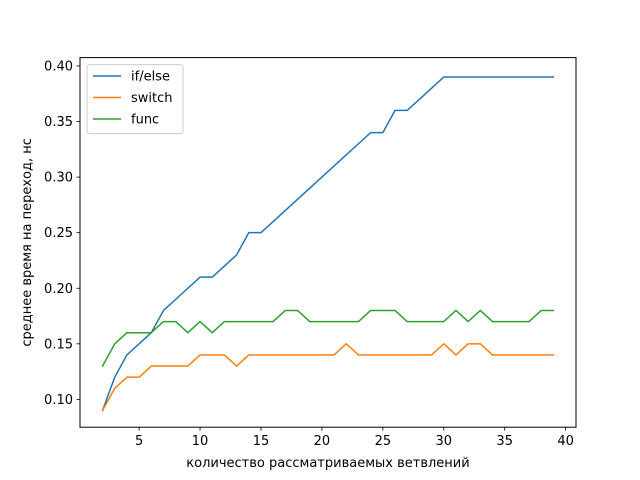  Describe the element at coordinates (327, 463) in the screenshot. I see `x-axis-label: количество рассматриваемых ветвлений` at that location.